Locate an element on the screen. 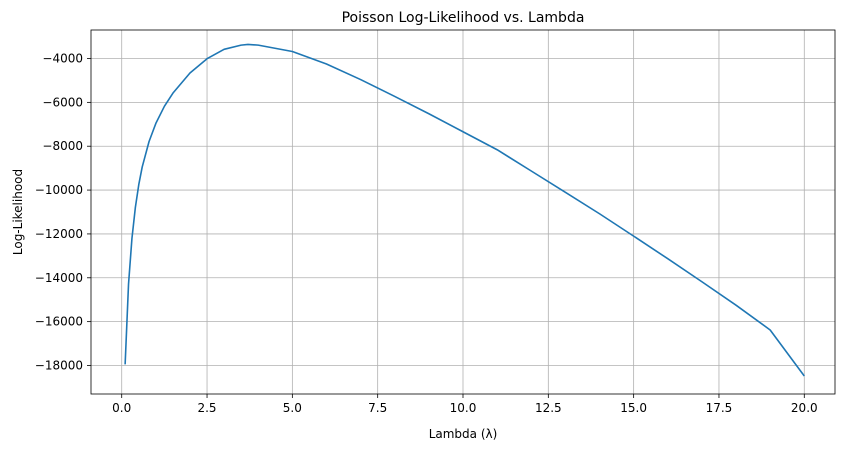  x-tick-label: 15.0 is located at coordinates (633, 408).